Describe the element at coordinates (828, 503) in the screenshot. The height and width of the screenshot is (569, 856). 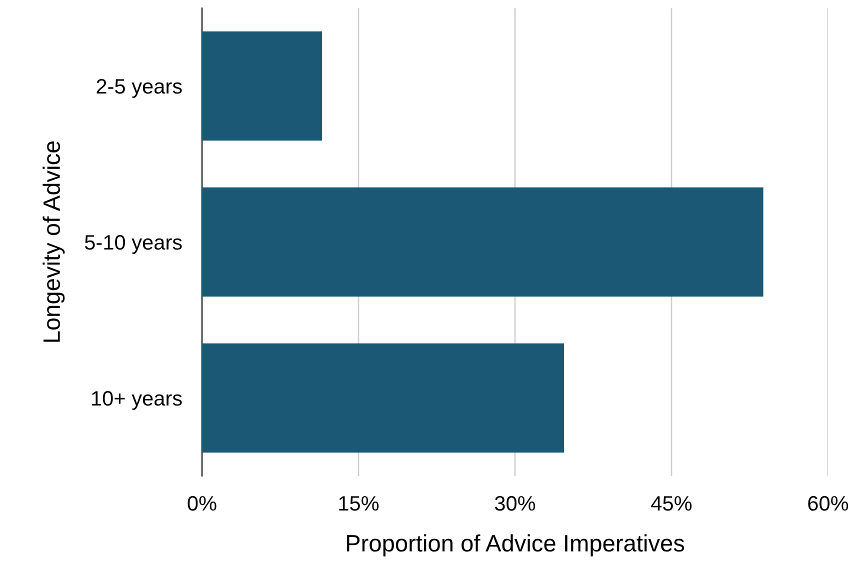
I see `x-tick-label: 60%` at that location.